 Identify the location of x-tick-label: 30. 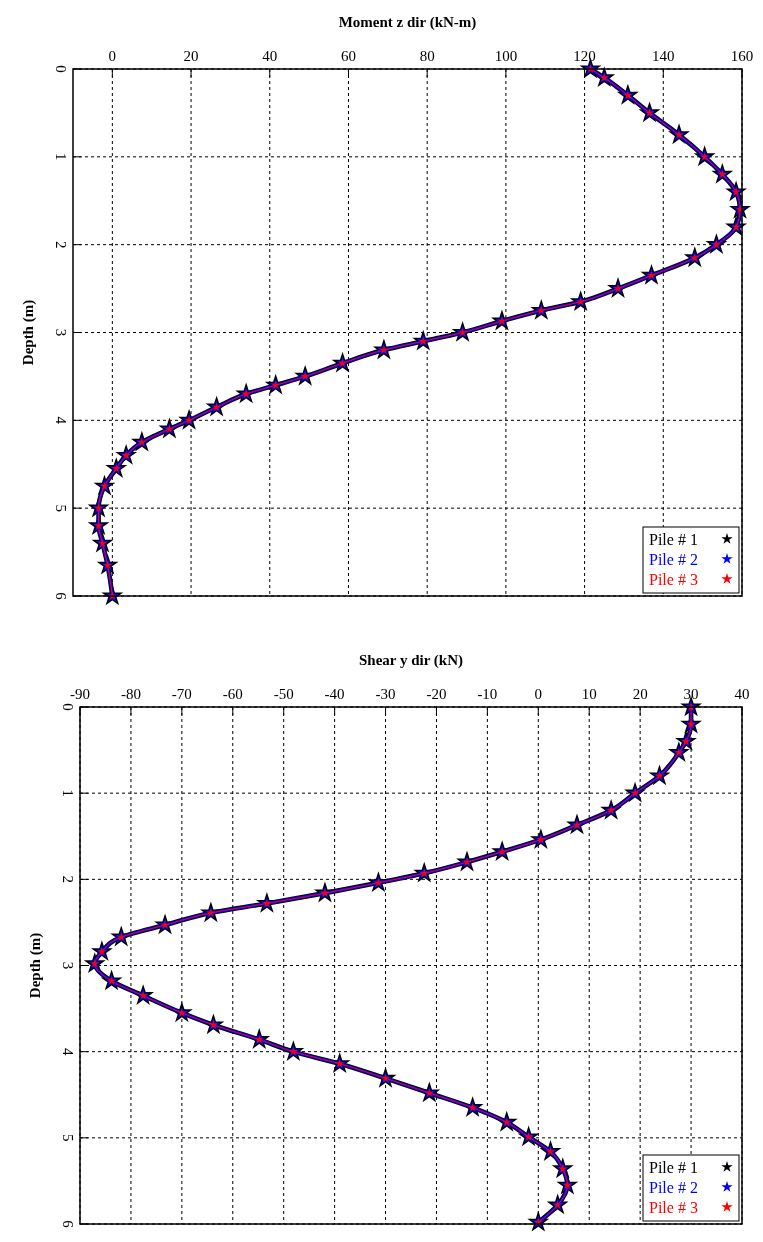
(691, 694).